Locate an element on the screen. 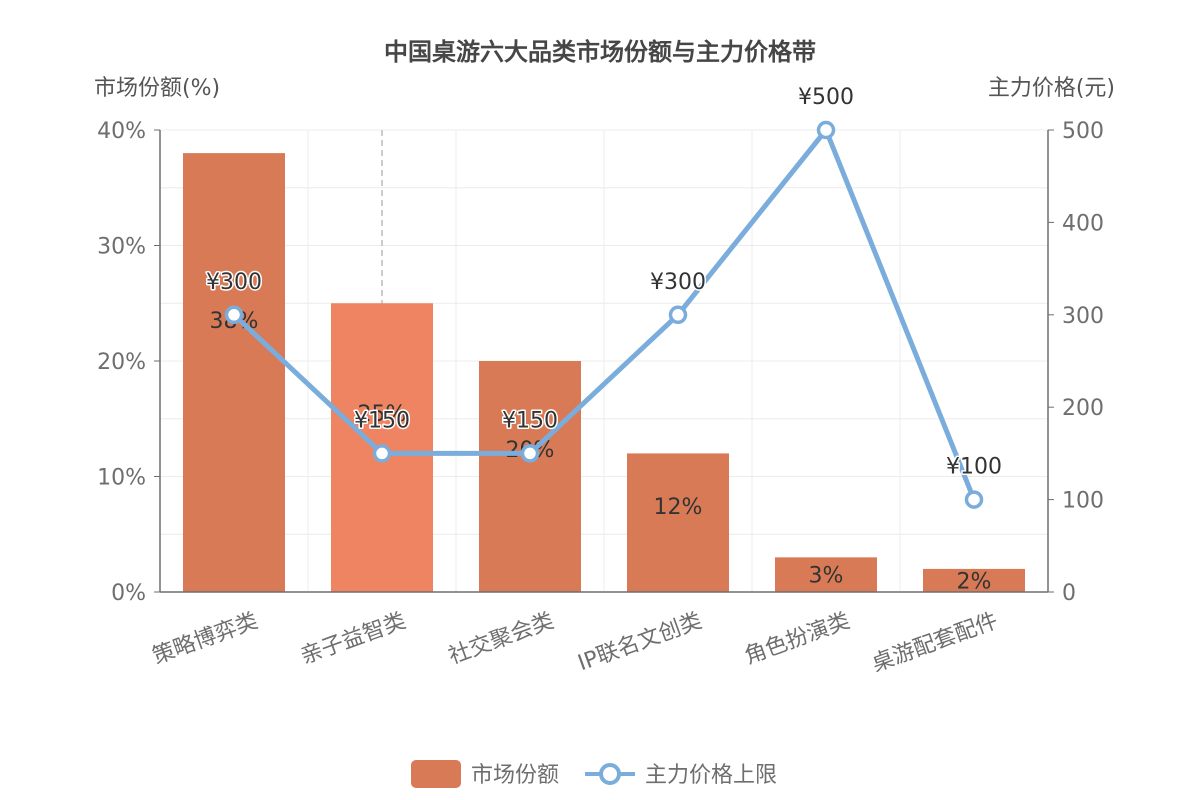  x-tick-label: 策略博弈类 is located at coordinates (205, 638).